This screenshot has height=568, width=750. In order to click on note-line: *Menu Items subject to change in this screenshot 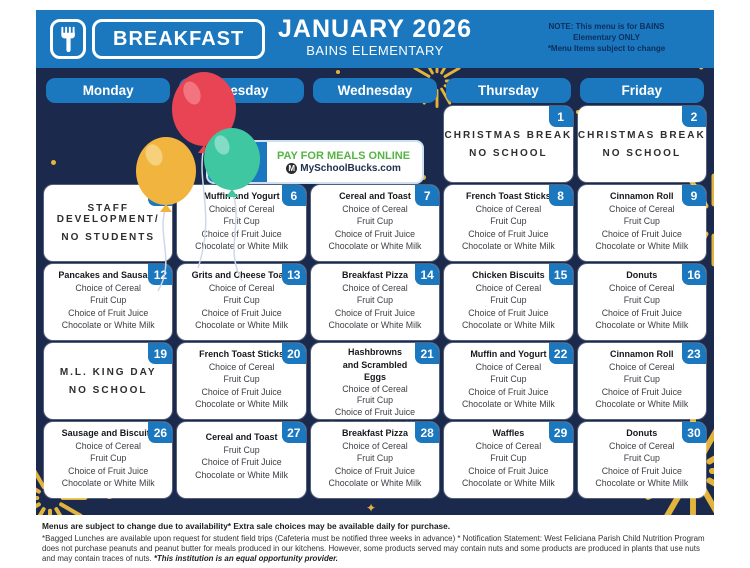, I will do `click(606, 48)`.